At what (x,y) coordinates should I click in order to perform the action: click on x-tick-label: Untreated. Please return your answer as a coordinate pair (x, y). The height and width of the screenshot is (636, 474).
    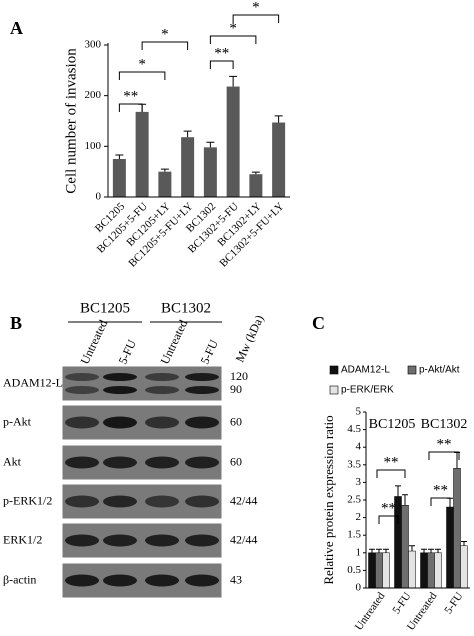
    Looking at the image, I should click on (370, 611).